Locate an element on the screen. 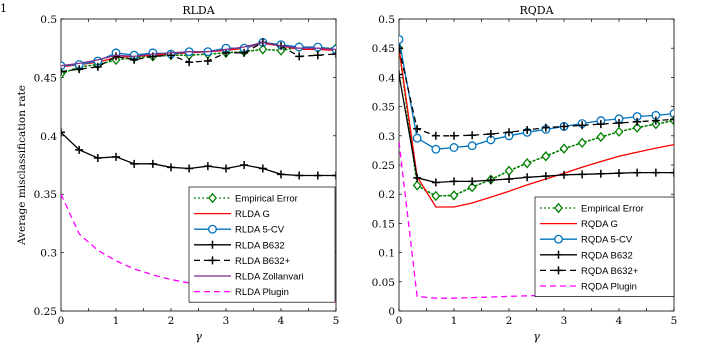  series-line-empirical-error is located at coordinates (198, 60).